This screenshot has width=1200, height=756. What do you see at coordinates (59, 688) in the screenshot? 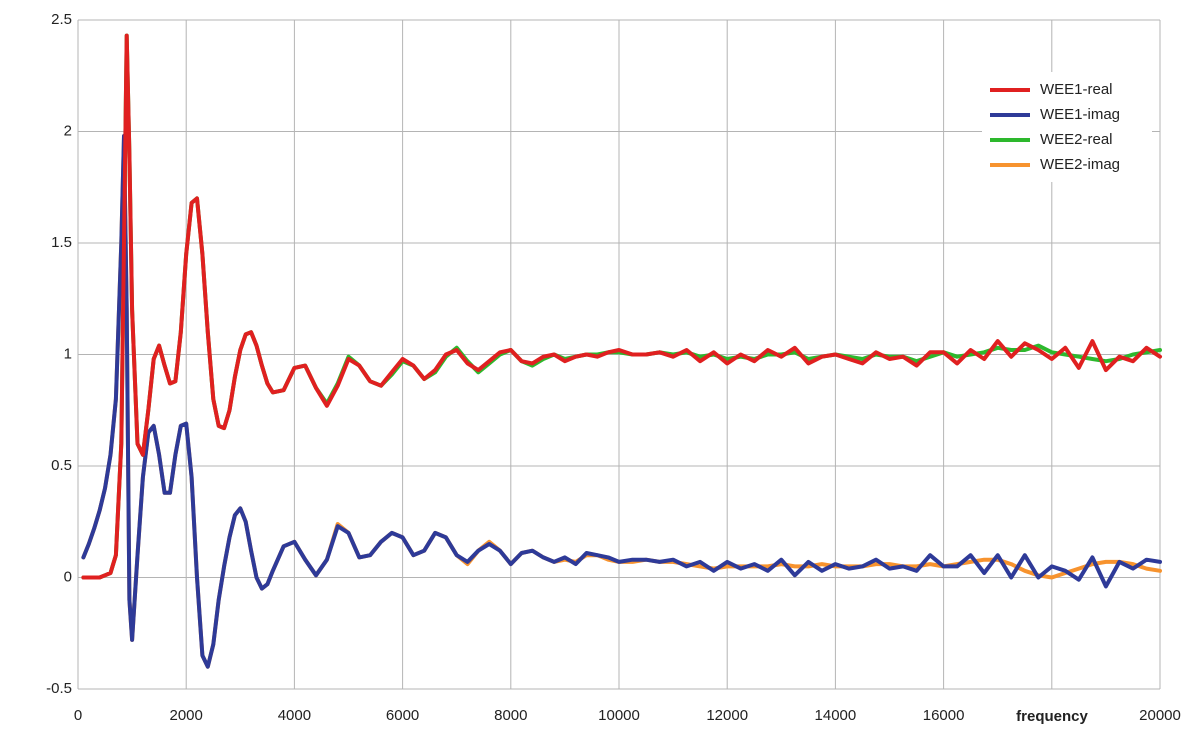
I see `y-tick-label: -0.5` at bounding box center [59, 688].